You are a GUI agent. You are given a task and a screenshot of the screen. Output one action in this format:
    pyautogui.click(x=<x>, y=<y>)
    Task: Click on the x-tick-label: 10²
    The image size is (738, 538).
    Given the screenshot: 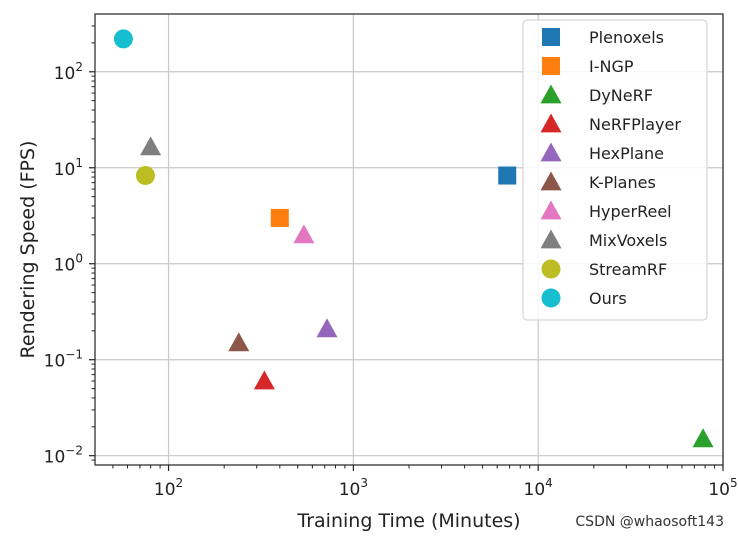 What is the action you would take?
    pyautogui.click(x=168, y=488)
    